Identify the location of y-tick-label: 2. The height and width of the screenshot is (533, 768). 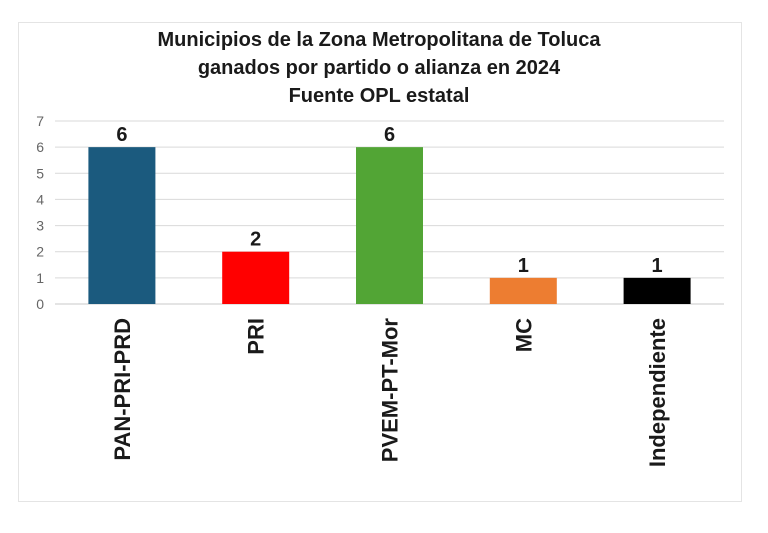
(40, 252).